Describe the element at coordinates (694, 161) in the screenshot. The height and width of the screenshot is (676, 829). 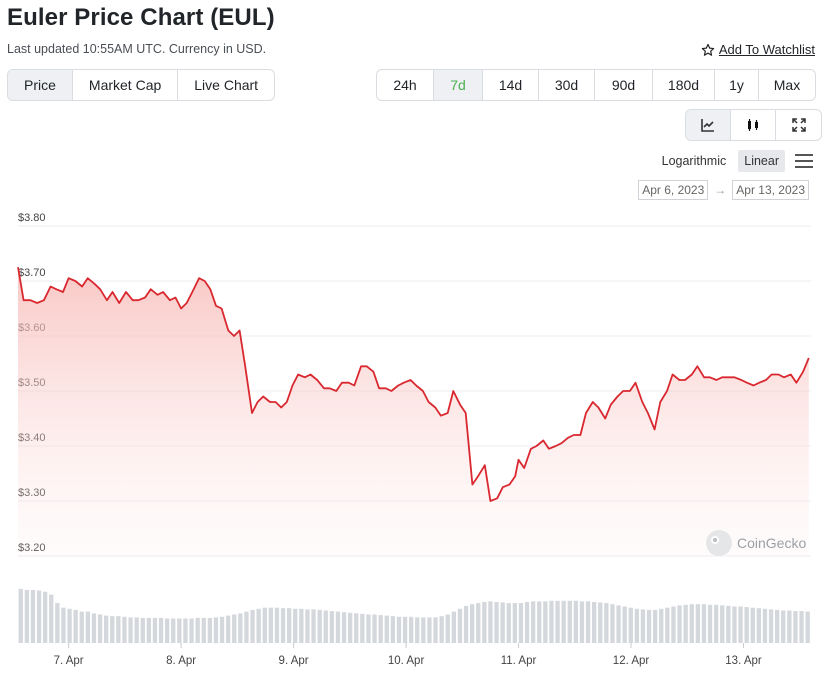
I see `scale-logarithmic: Logarithmic` at that location.